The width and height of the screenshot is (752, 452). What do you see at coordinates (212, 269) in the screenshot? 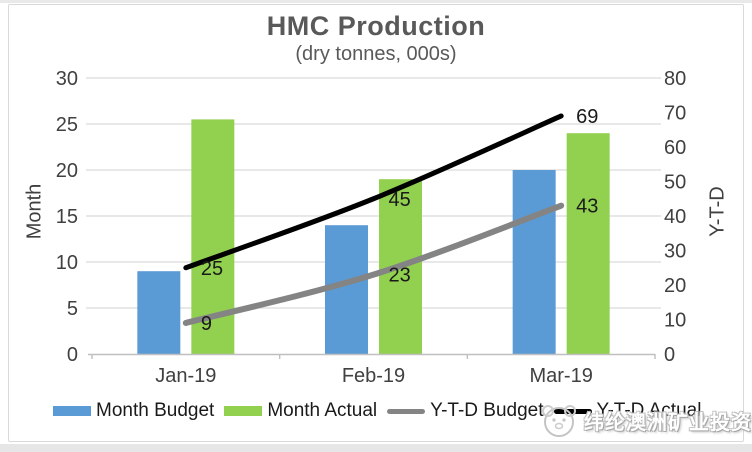
I see `data-label-y-t-d-actual-jan-19: 25` at bounding box center [212, 269].